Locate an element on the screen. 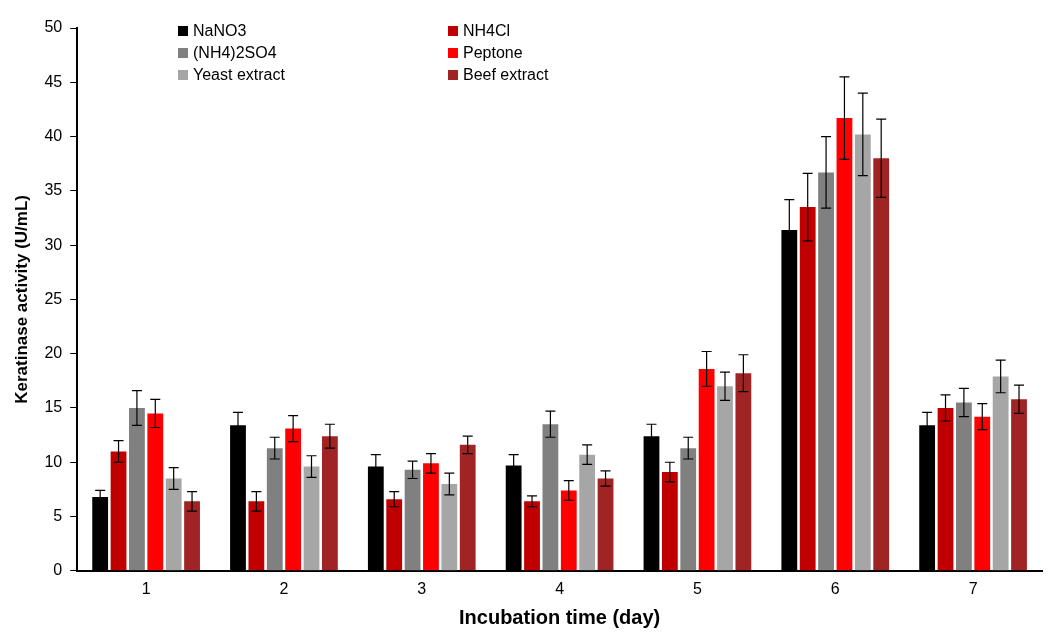  legend-label: (NH4)2SO4 is located at coordinates (235, 53).